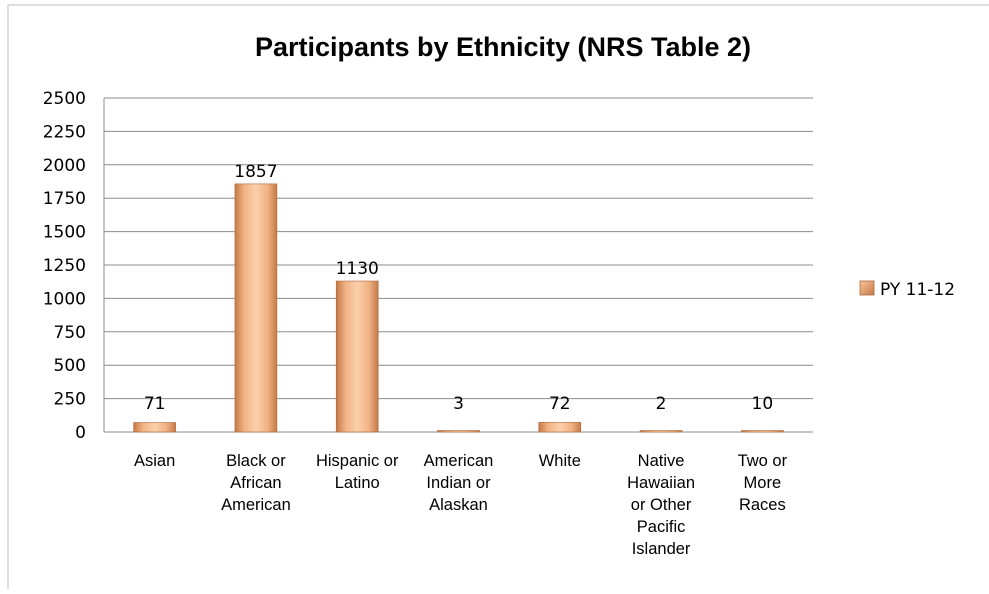 The image size is (989, 594). I want to click on y-tick-label: 1250, so click(64, 266).